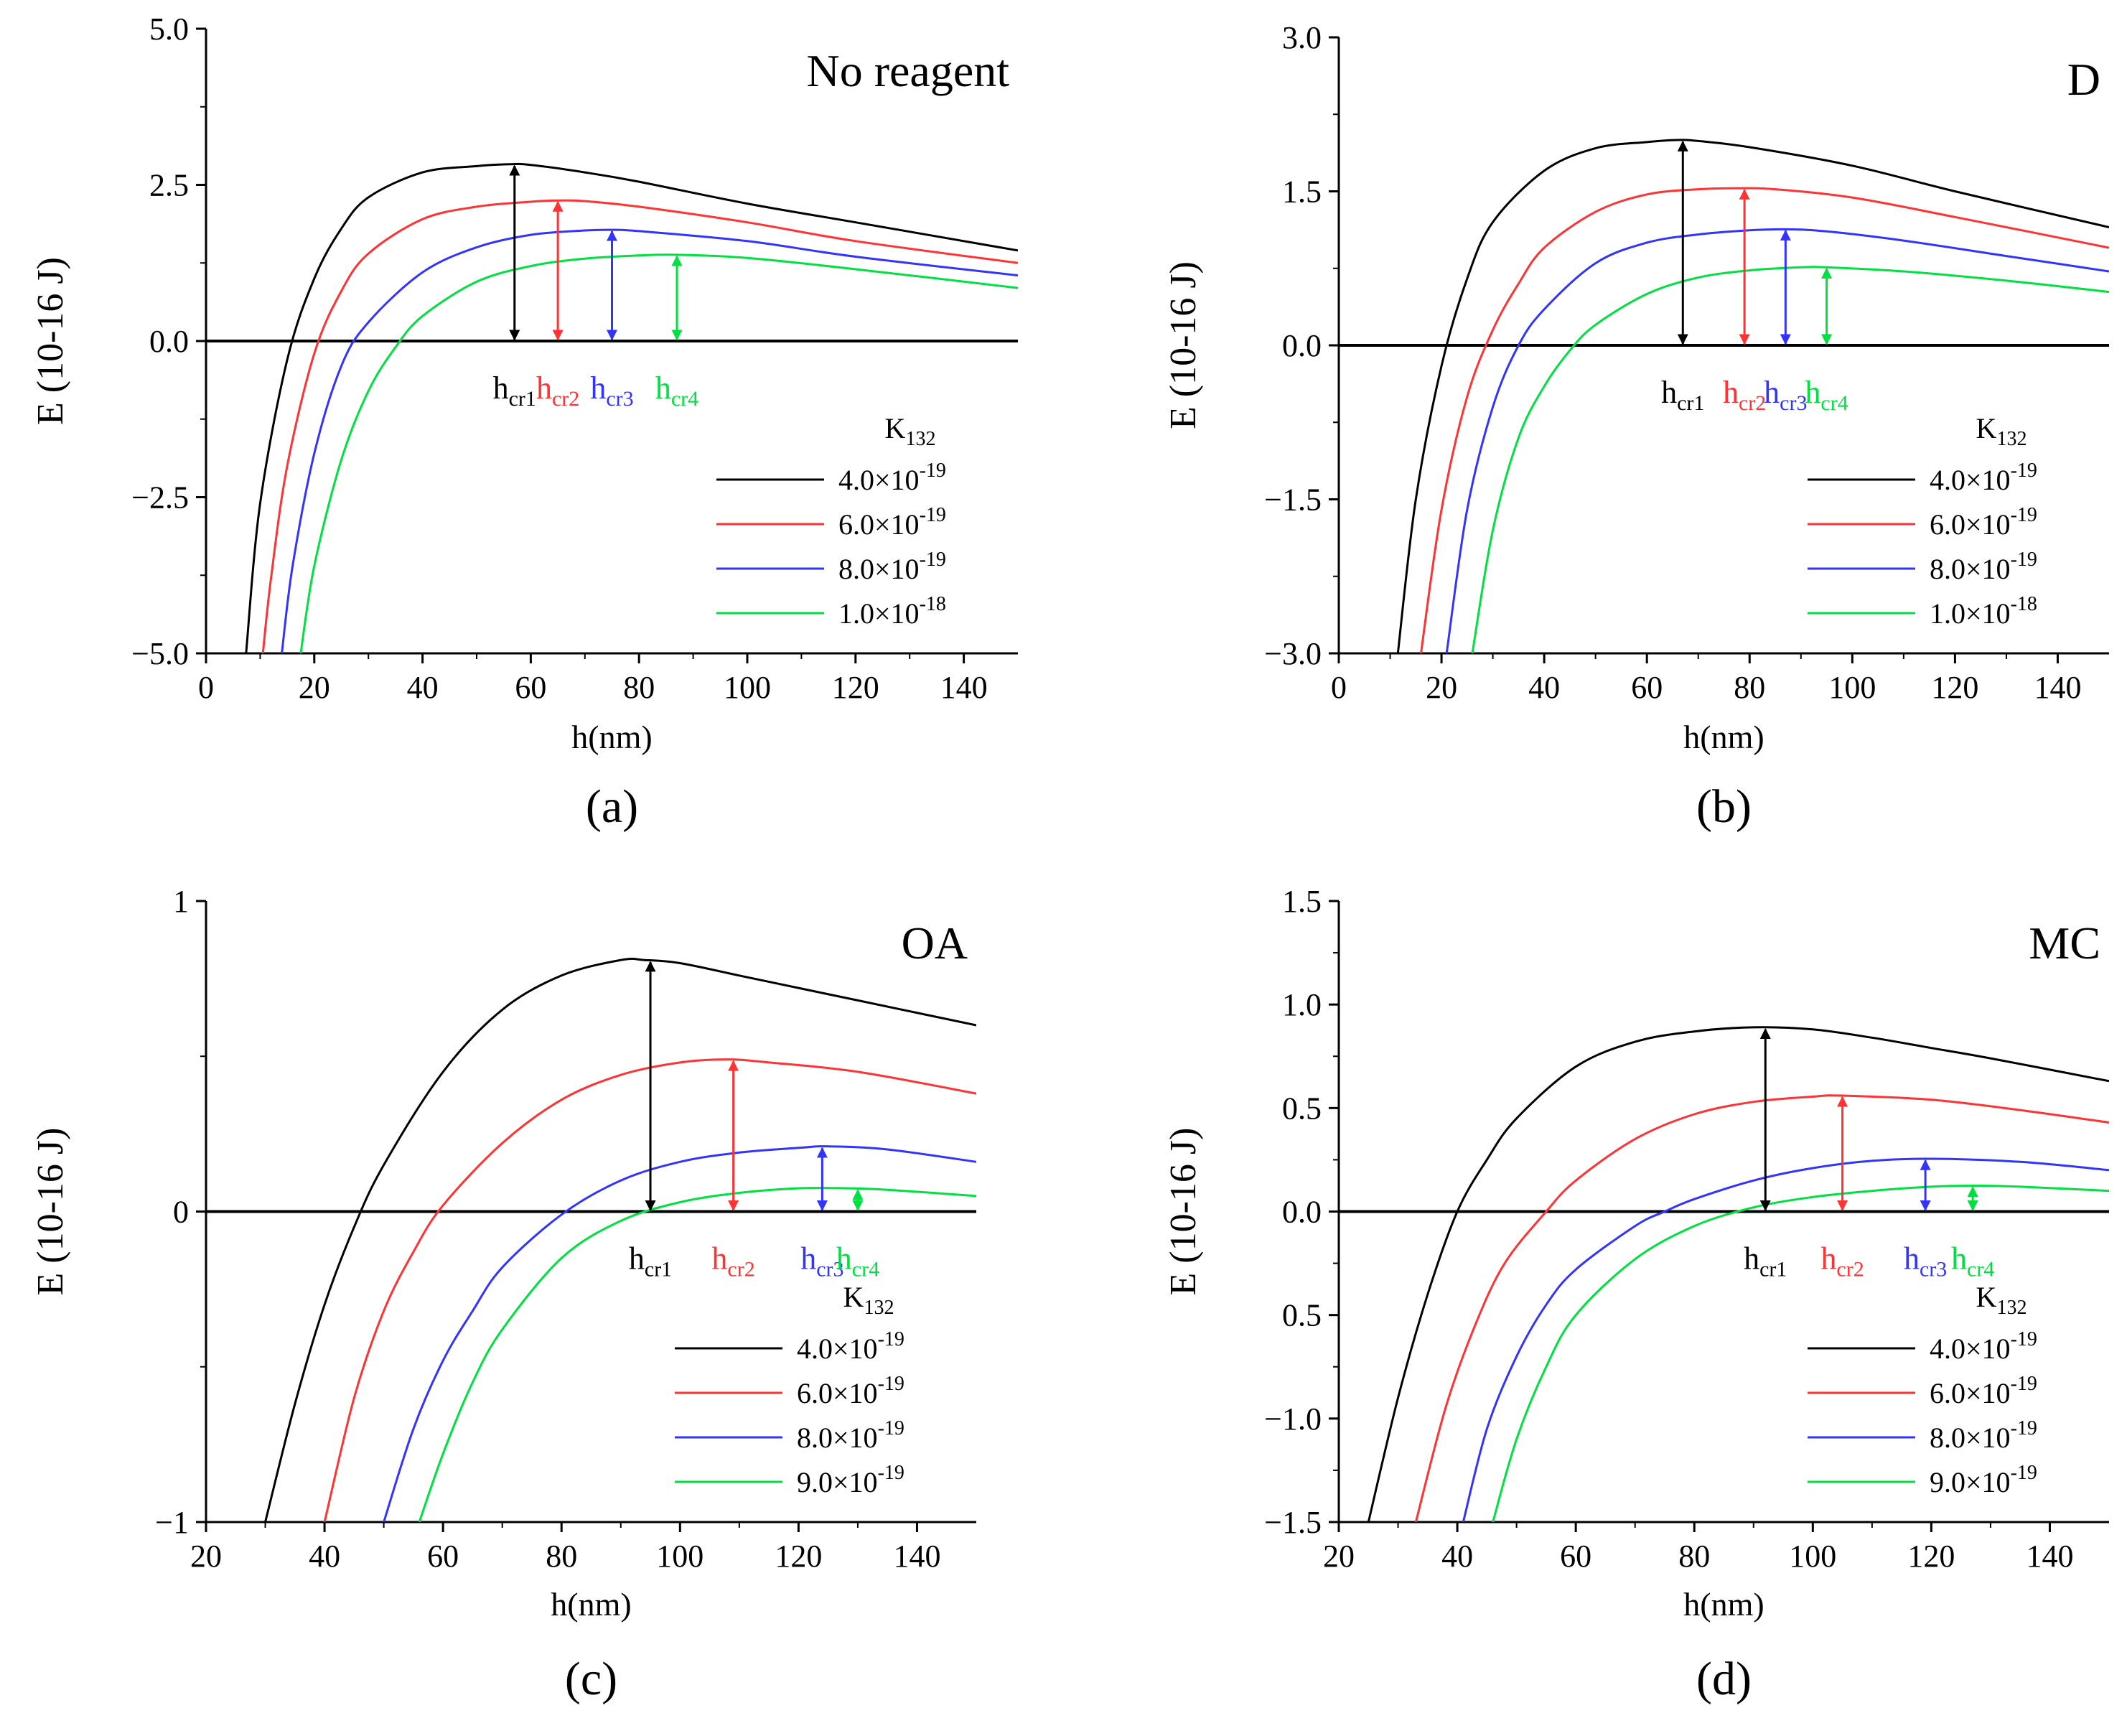 This screenshot has height=1736, width=2127. I want to click on y-tick-label: 2.5, so click(169, 185).